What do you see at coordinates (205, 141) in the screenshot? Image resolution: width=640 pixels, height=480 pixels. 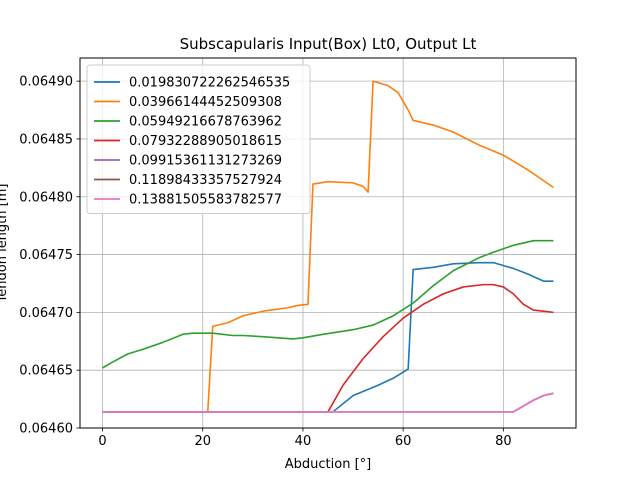 I see `legend-label: 0.07932288905018615` at bounding box center [205, 141].